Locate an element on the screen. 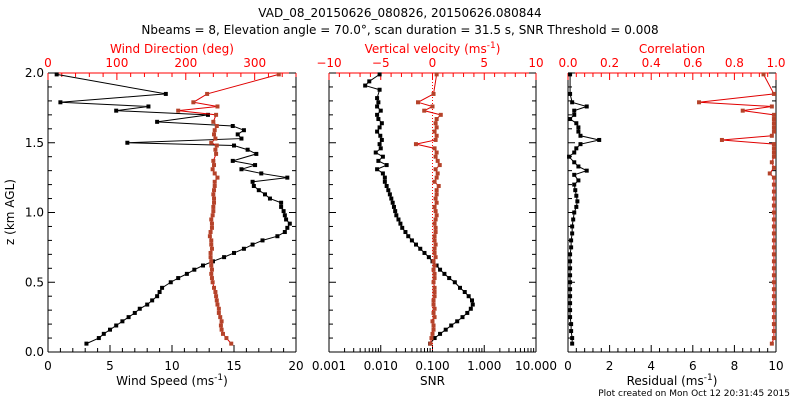 The width and height of the screenshot is (800, 400). top-tick-label: 0.4 is located at coordinates (651, 63).